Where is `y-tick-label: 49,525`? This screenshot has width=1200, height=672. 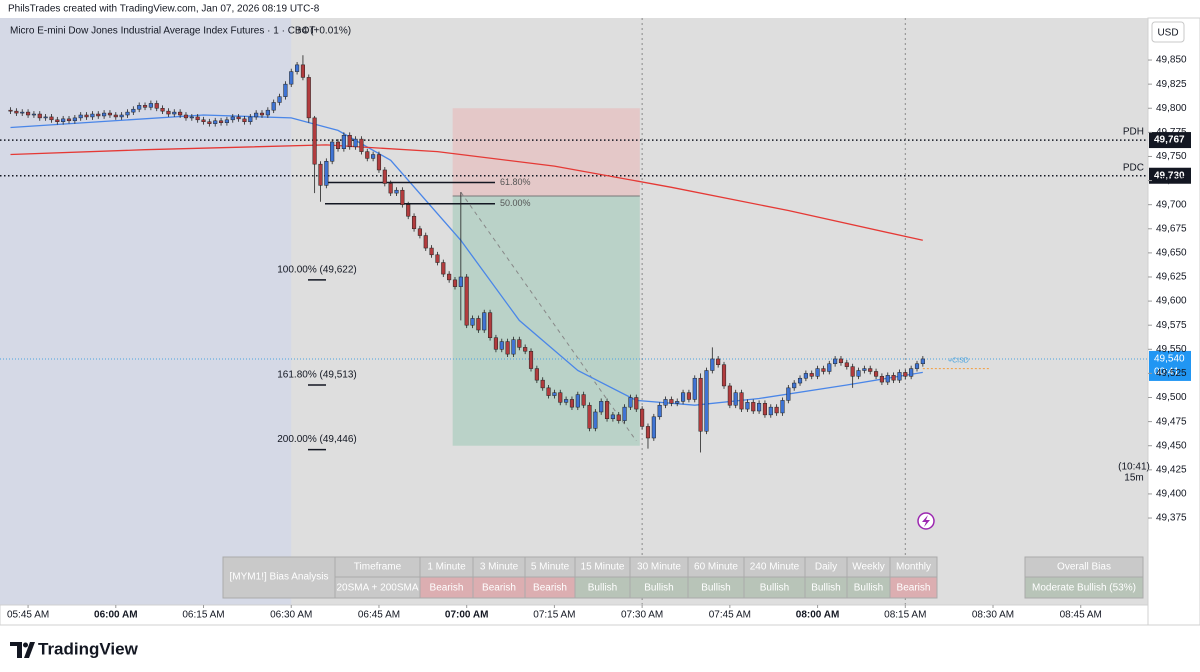 y-tick-label: 49,525 is located at coordinates (1171, 373).